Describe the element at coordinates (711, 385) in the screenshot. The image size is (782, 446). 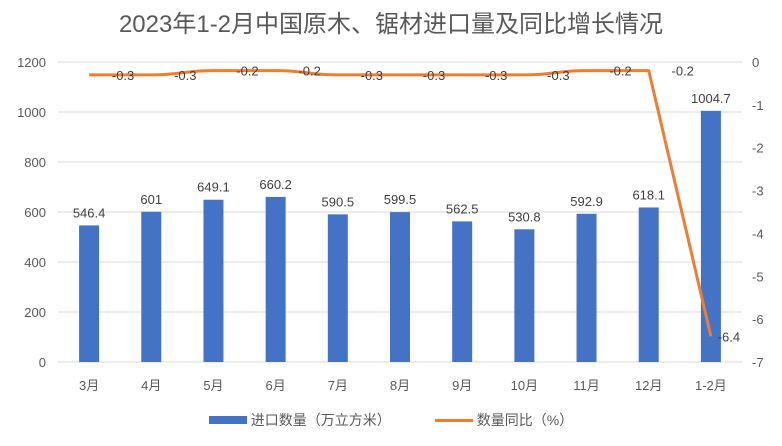
I see `x-tick-label: 1-2月` at that location.